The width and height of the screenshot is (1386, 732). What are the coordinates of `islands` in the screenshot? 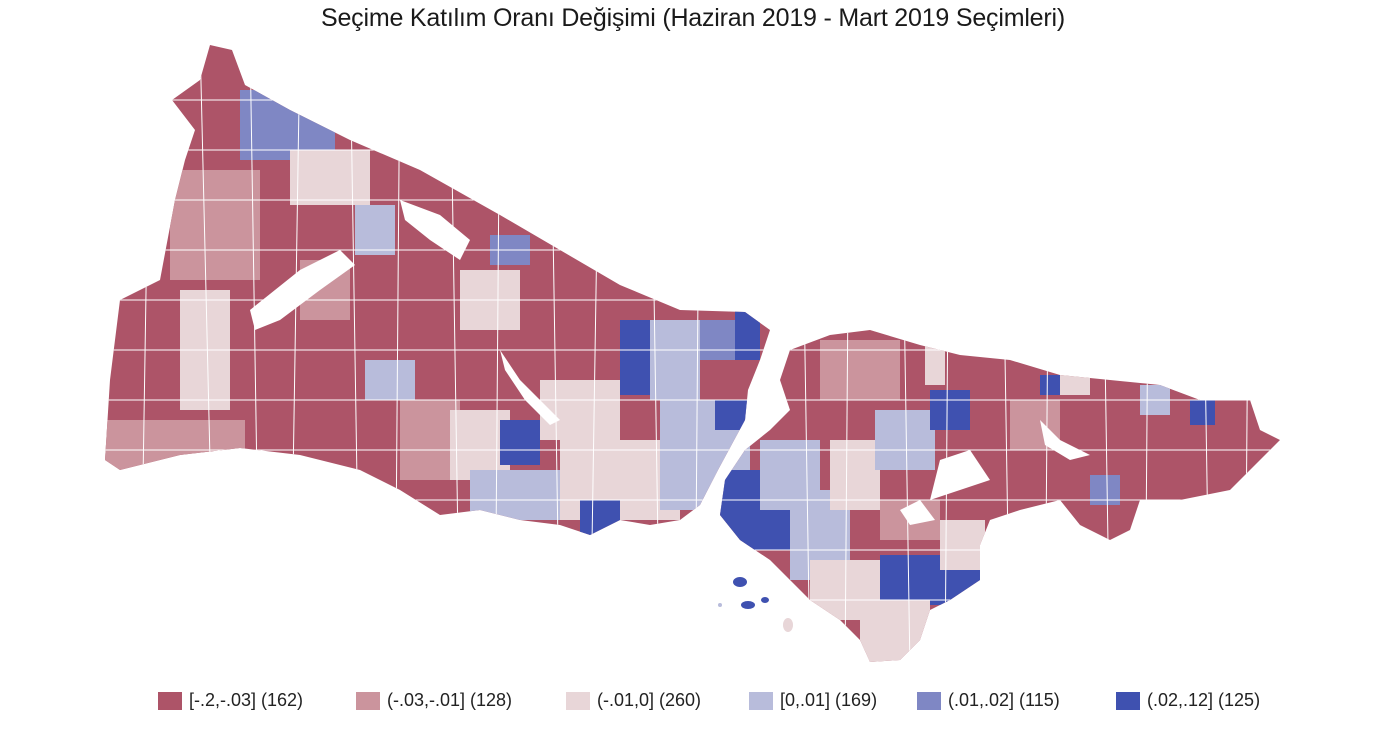 It's located at (755, 604).